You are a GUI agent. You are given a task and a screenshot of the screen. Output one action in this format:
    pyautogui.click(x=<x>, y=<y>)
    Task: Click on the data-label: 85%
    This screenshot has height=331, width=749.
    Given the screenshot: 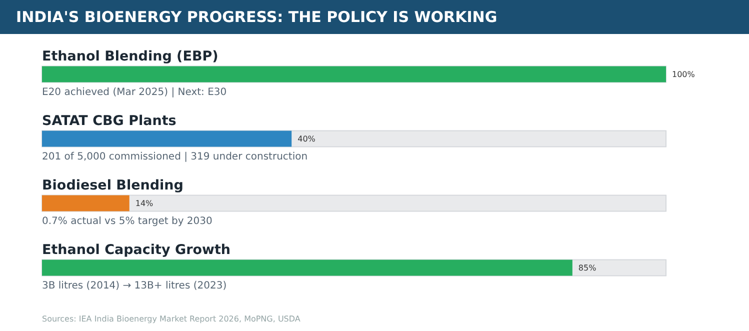 What is the action you would take?
    pyautogui.click(x=587, y=267)
    